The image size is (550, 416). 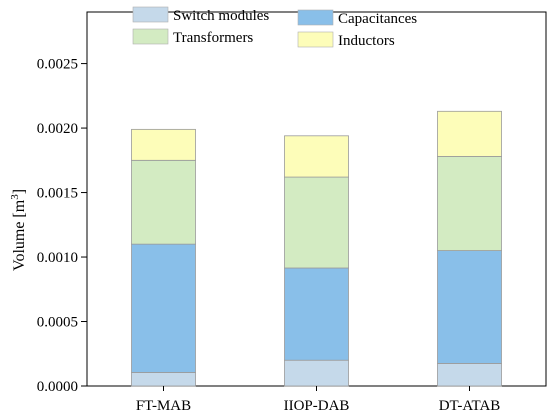 I want to click on bar-FT-MAB-capacitances, so click(x=163, y=308).